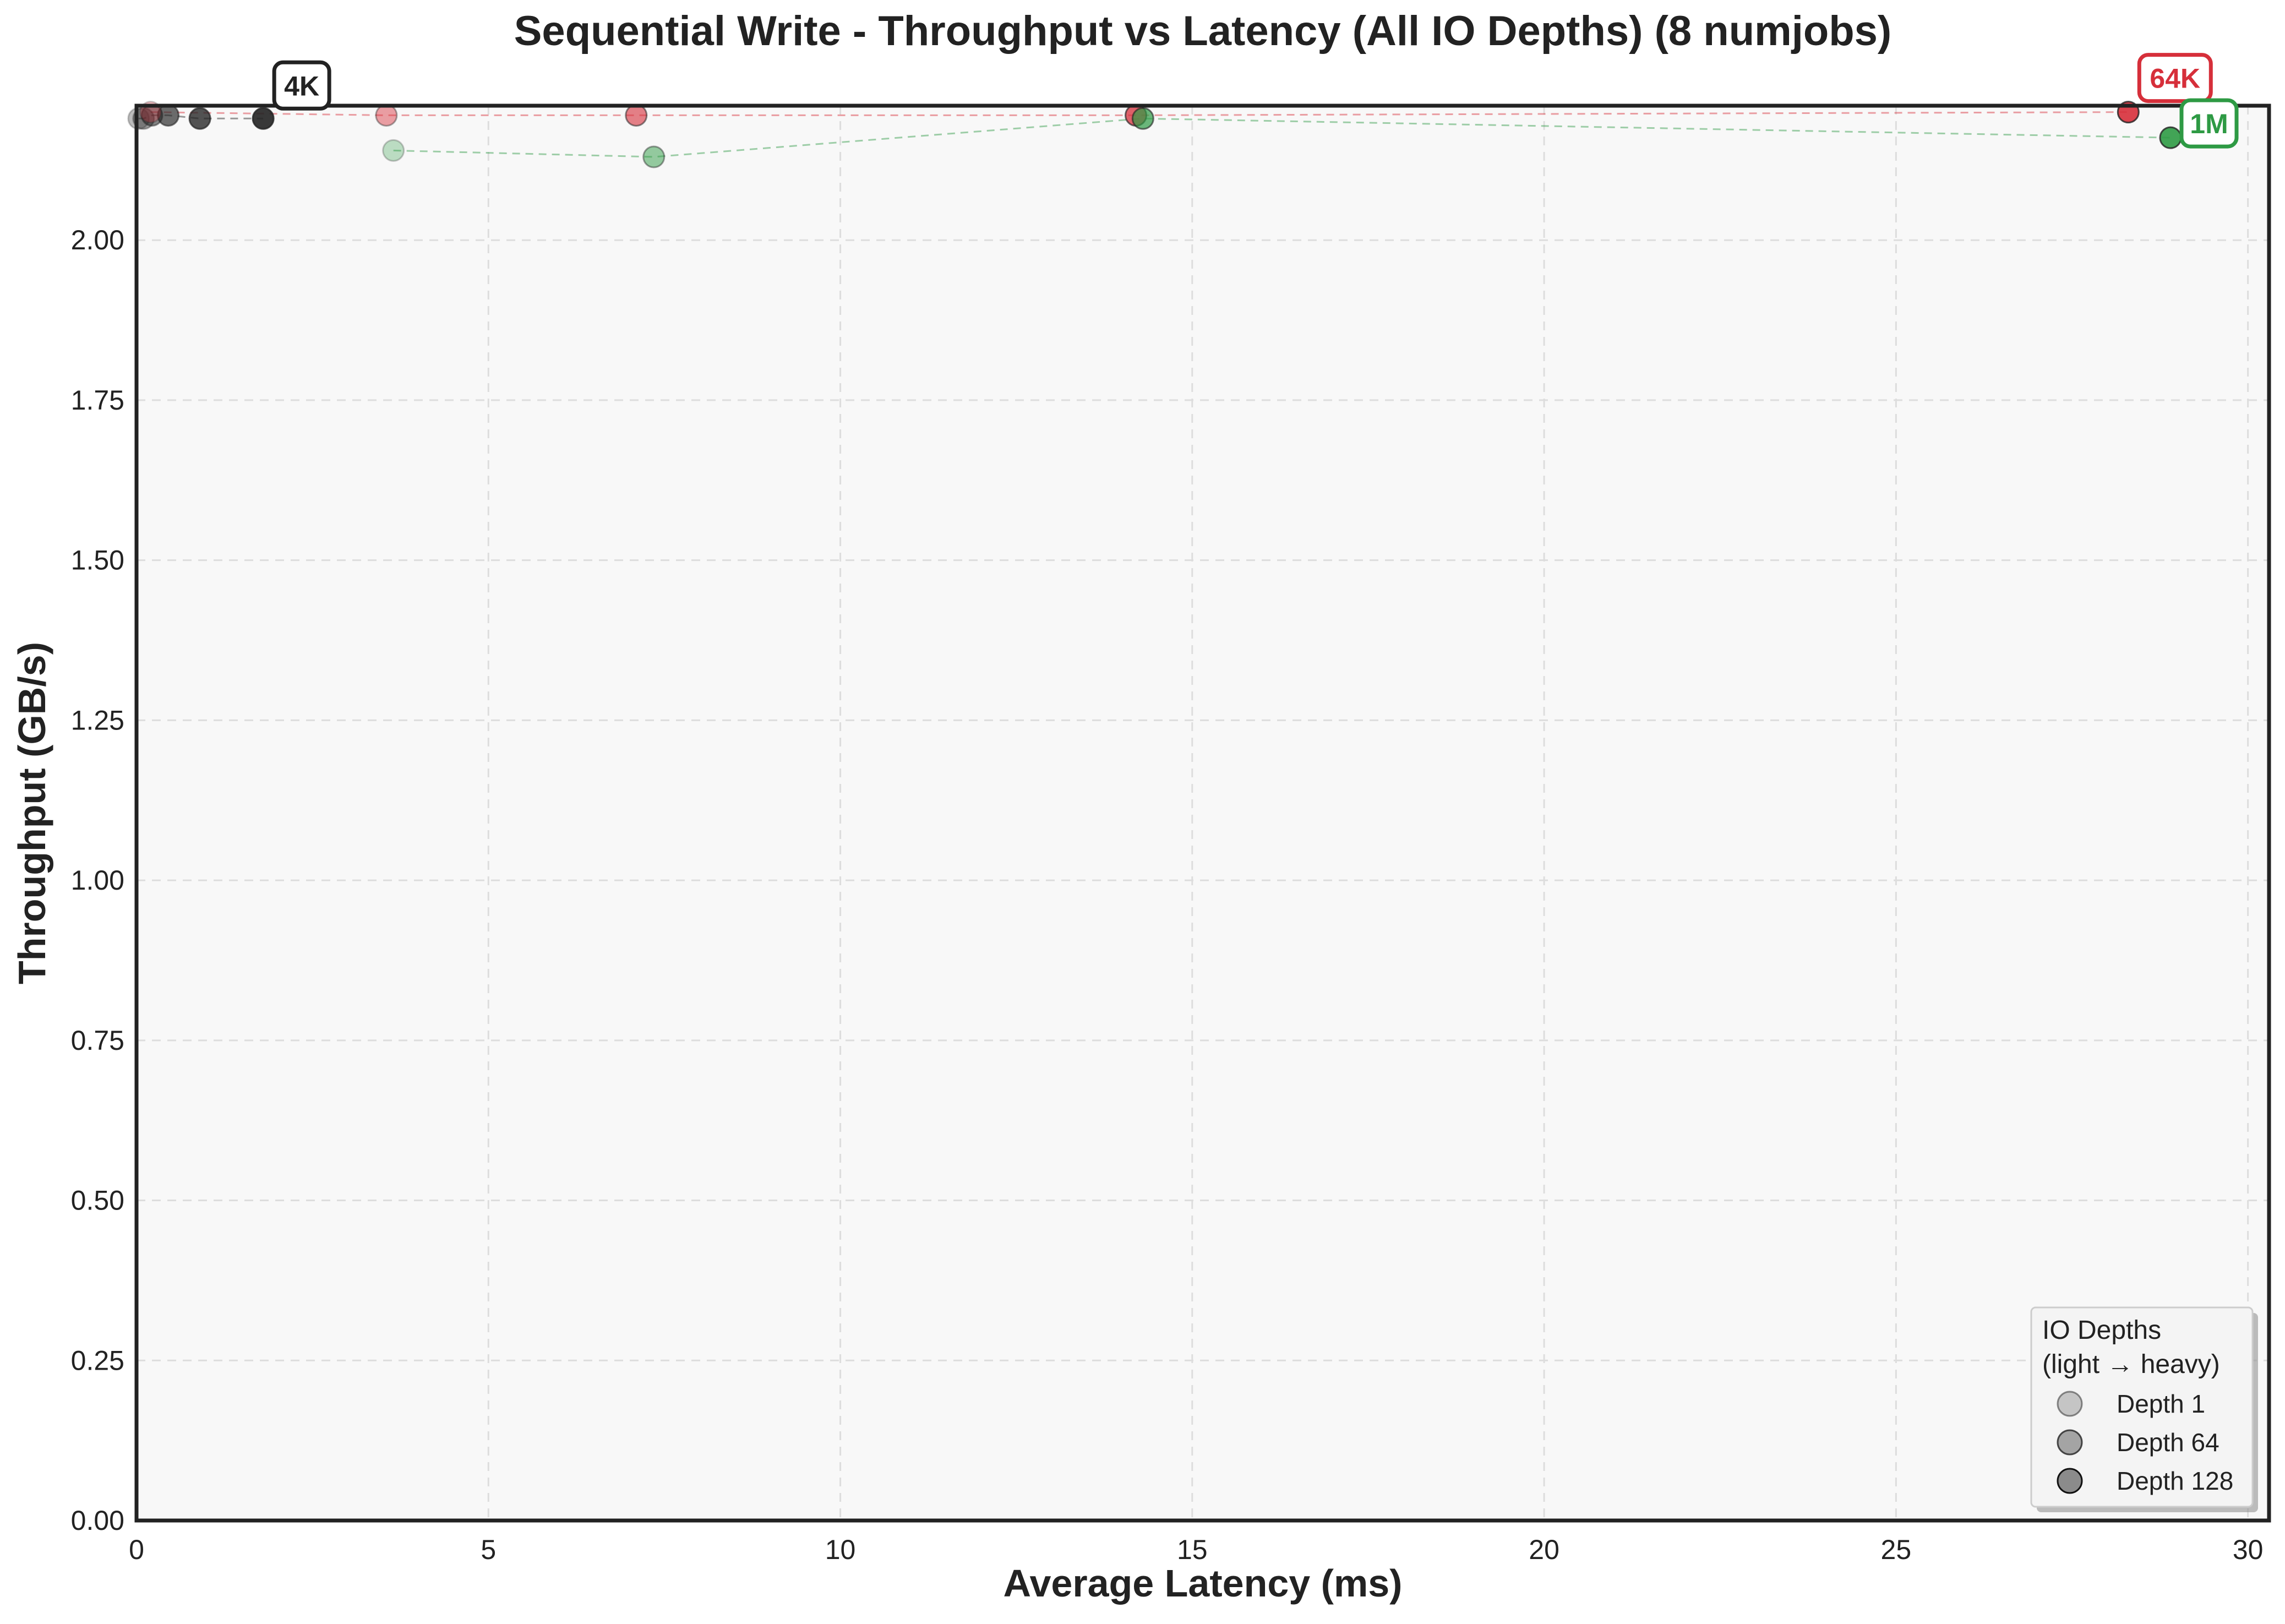  I want to click on series-label-text: 64K, so click(2175, 78).